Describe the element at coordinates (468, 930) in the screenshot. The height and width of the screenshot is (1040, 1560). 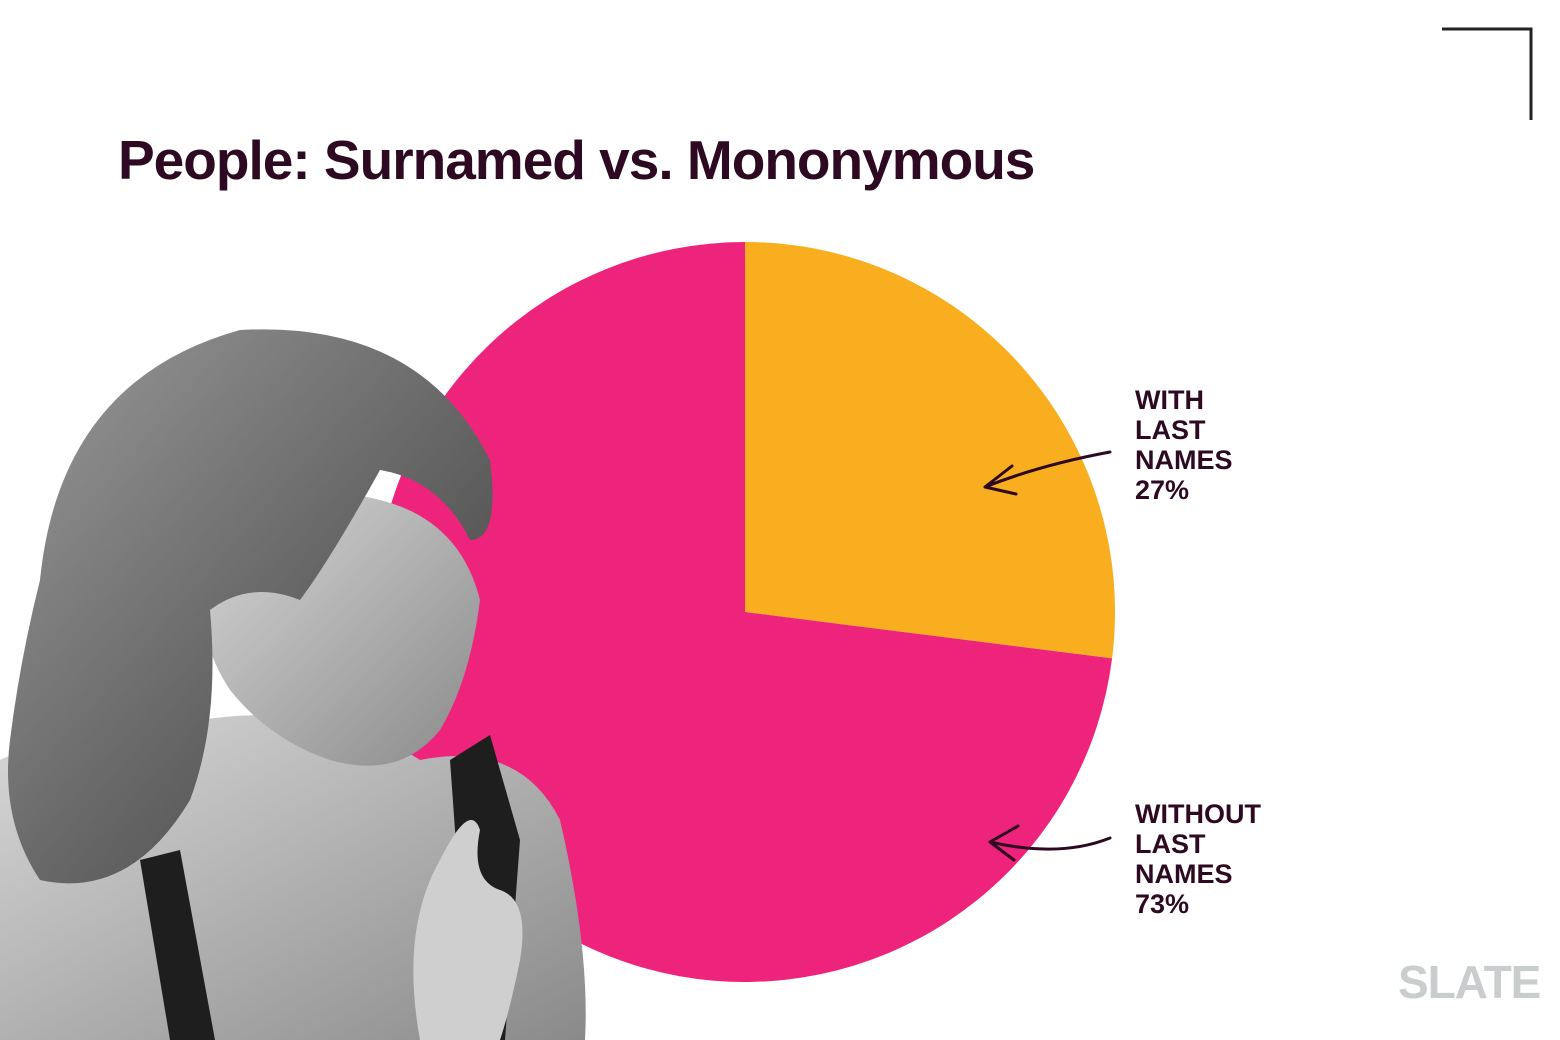
I see `hand` at that location.